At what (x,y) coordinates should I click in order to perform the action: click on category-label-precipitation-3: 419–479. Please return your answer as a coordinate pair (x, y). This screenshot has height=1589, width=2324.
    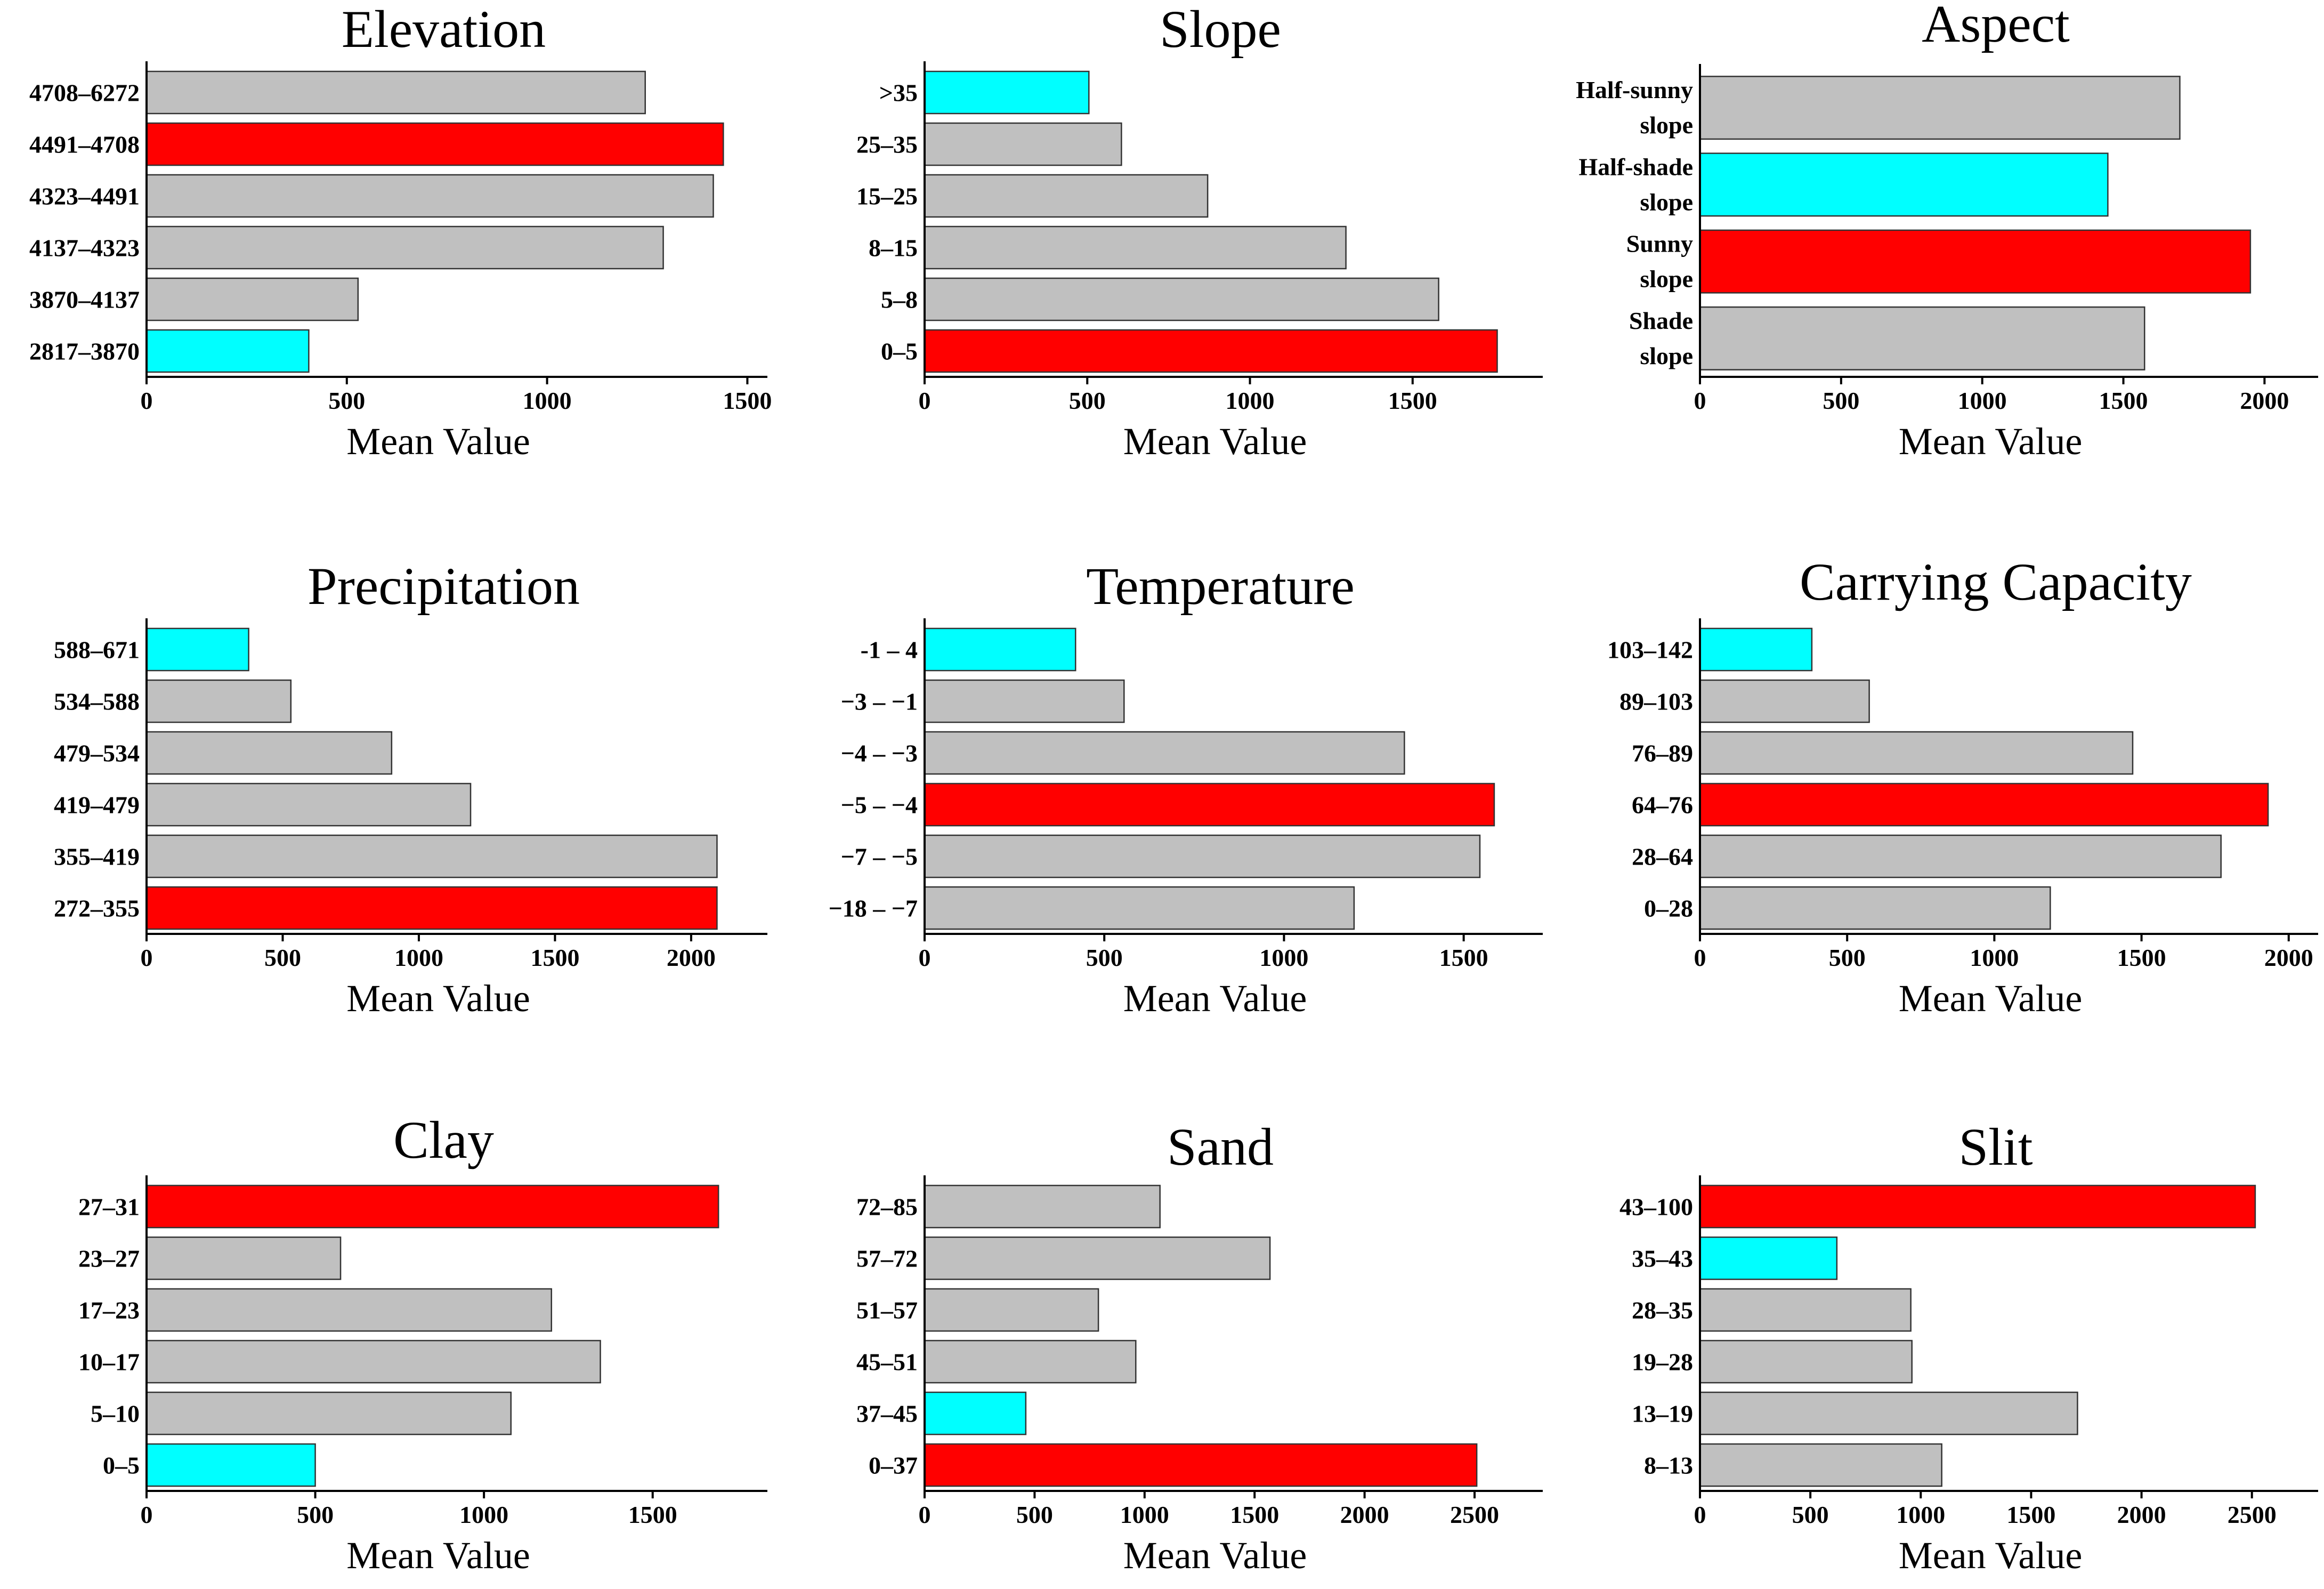
    Looking at the image, I should click on (97, 805).